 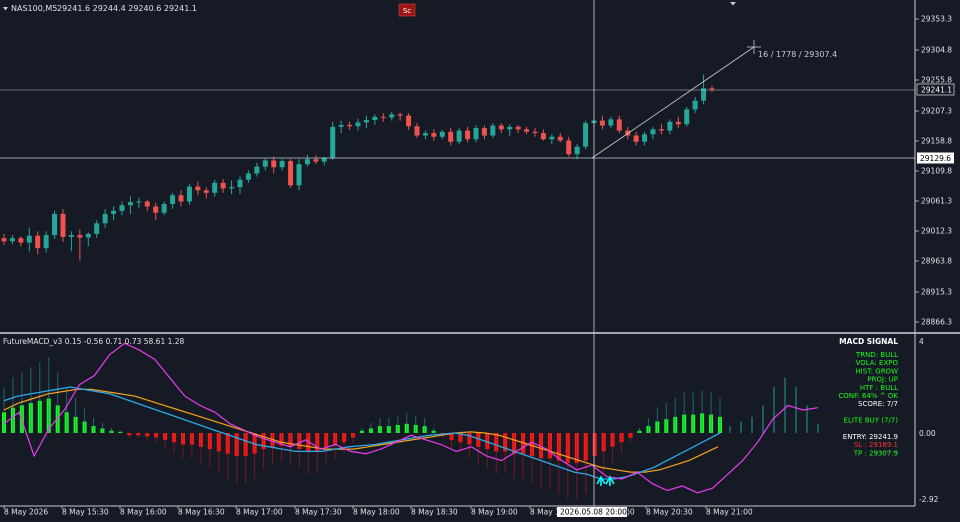 I want to click on price-tick-label: 29109.8, so click(x=936, y=171).